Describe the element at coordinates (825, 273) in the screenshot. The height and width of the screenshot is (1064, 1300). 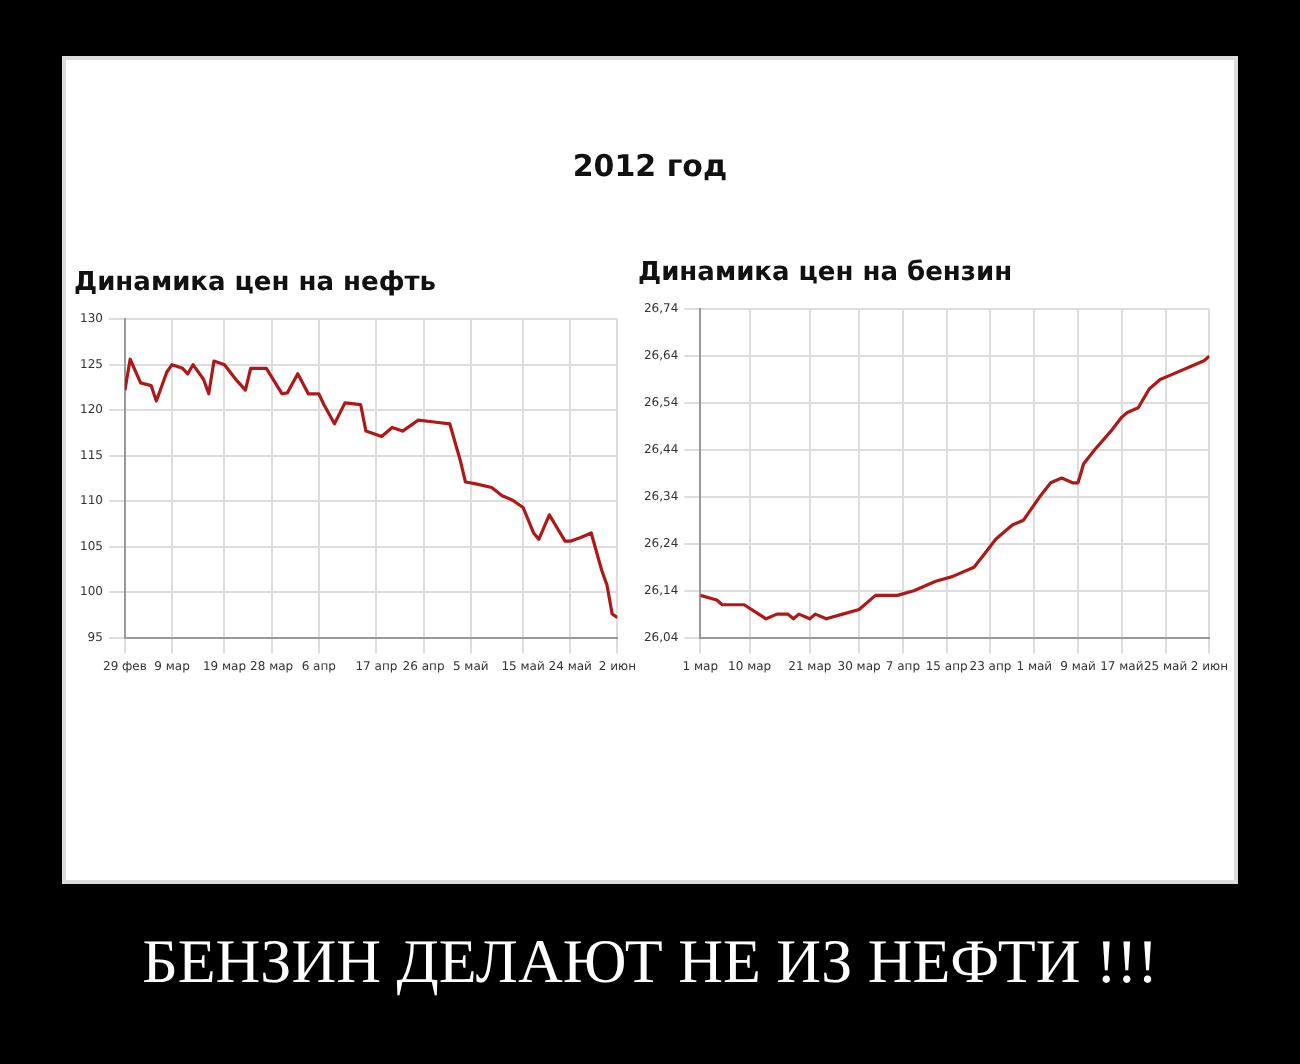
I see `chart-title: Динамика цен на бензин` at that location.